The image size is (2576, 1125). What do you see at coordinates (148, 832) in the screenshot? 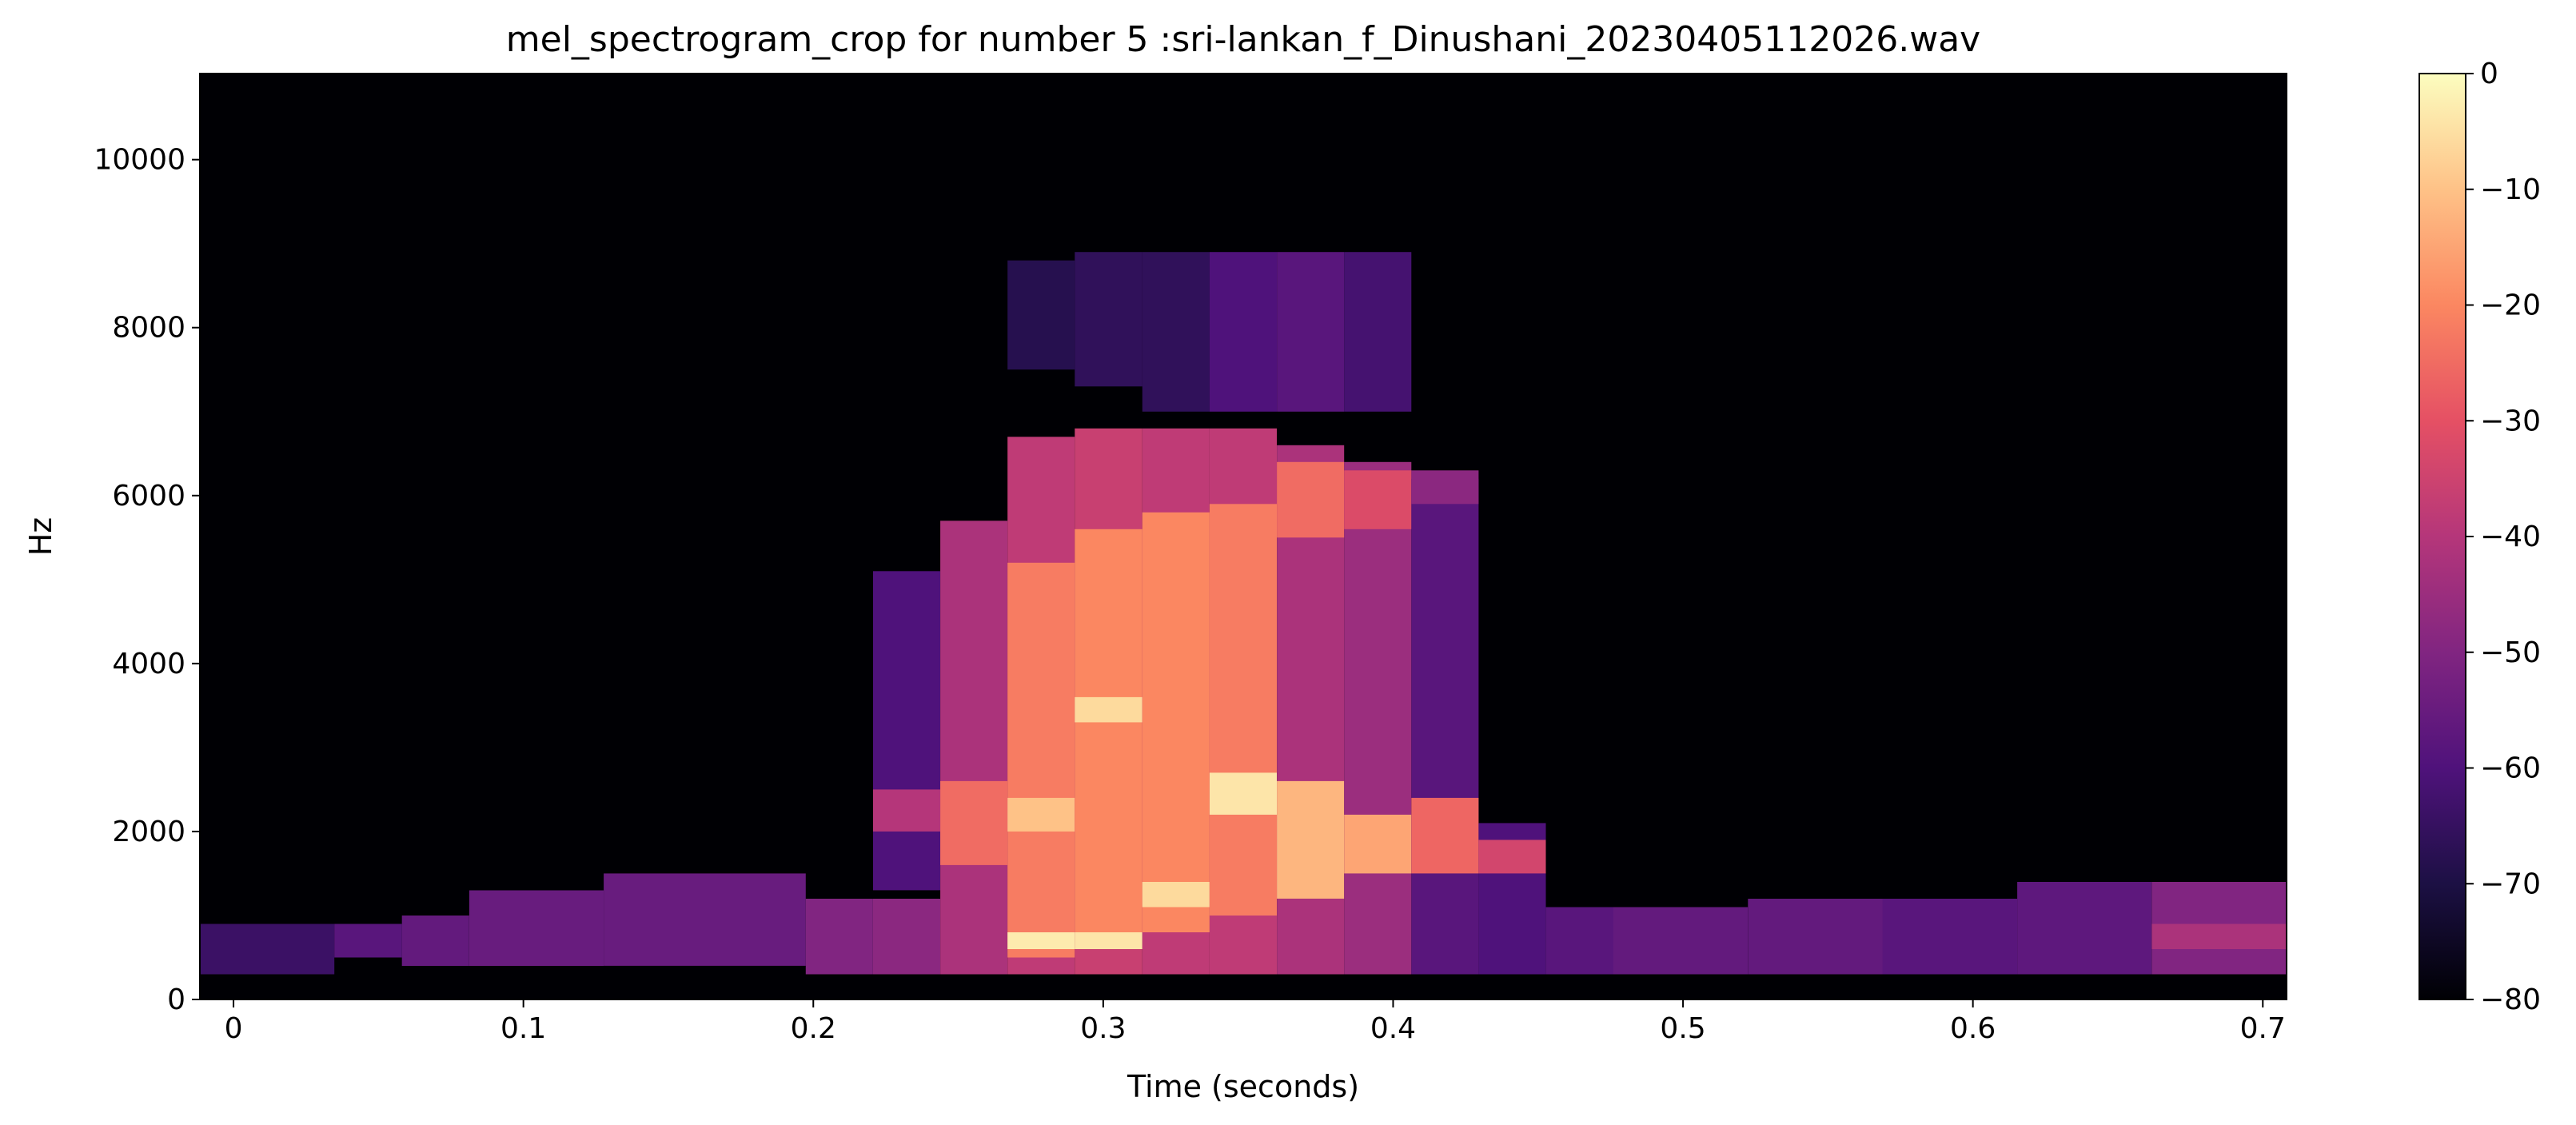
I see `y-tick-label: 2000` at bounding box center [148, 832].